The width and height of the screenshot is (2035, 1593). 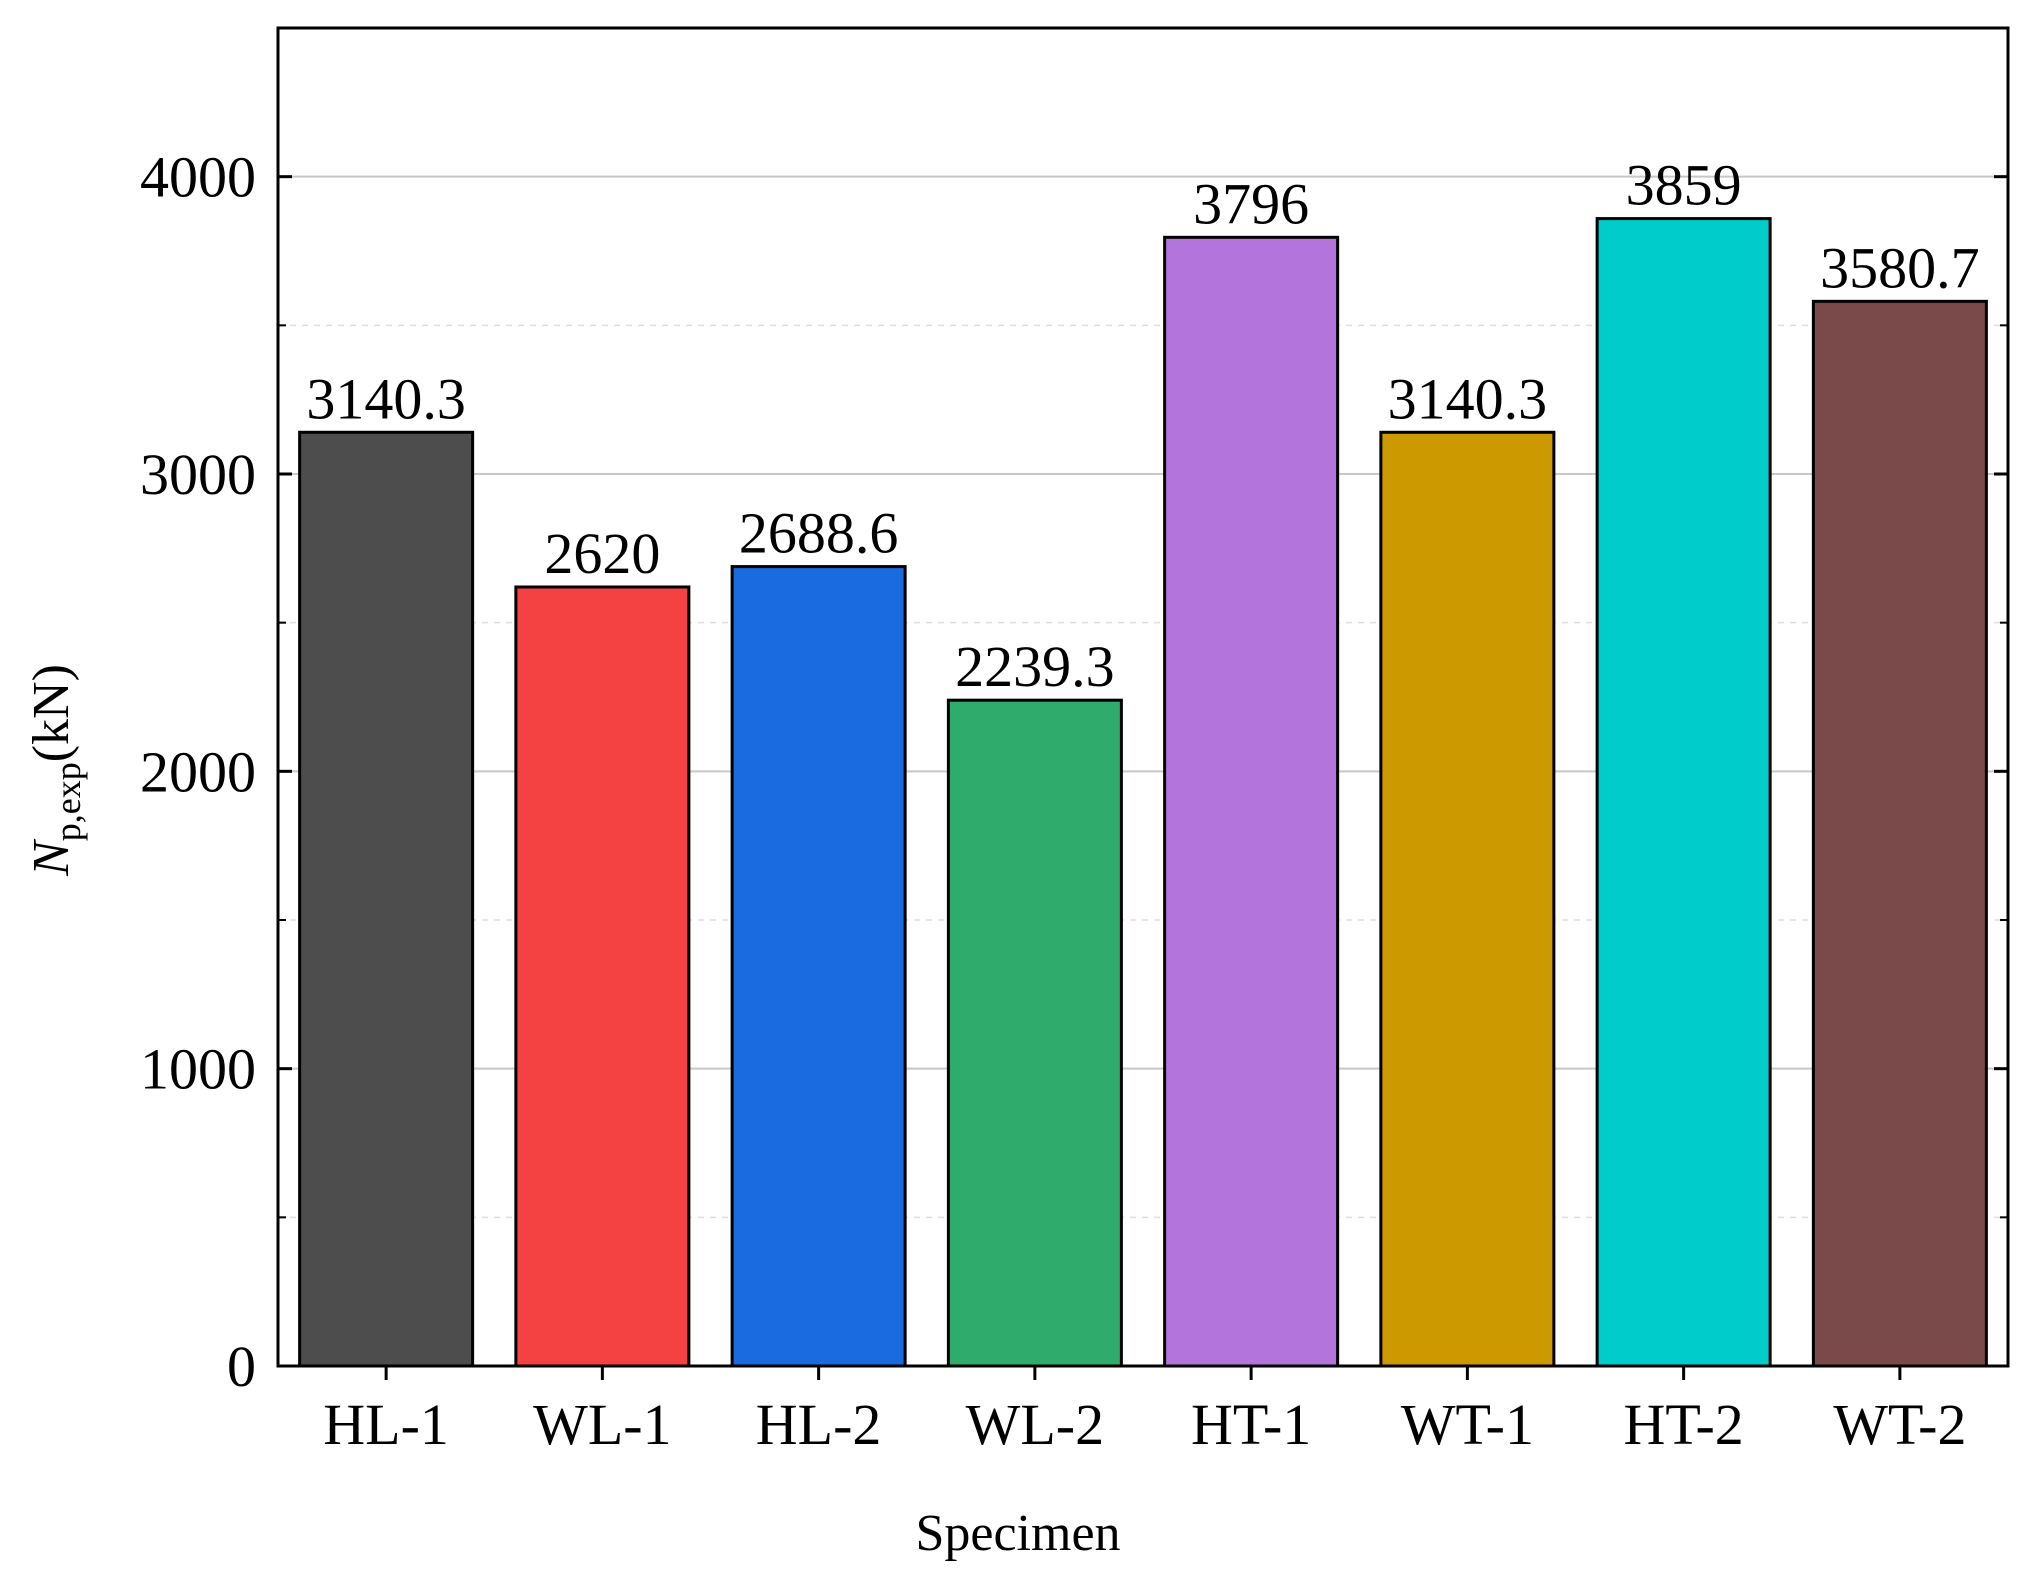 What do you see at coordinates (198, 177) in the screenshot?
I see `y-tick-label: 4000` at bounding box center [198, 177].